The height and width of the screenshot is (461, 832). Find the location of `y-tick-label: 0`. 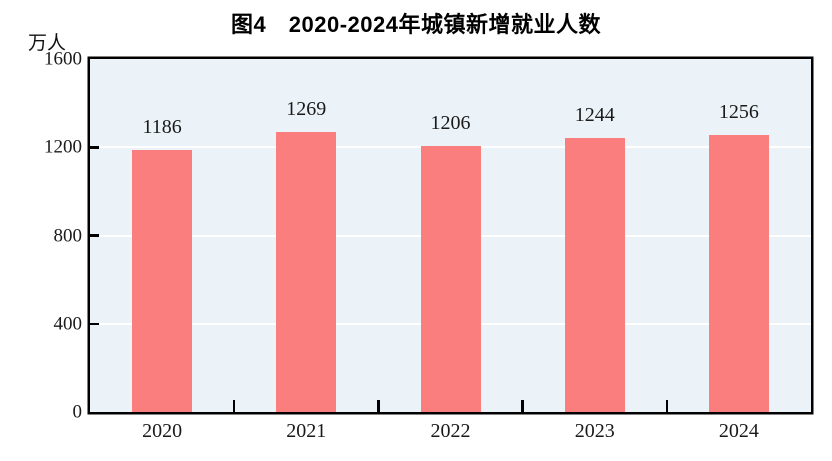

y-tick-label: 0 is located at coordinates (77, 412).